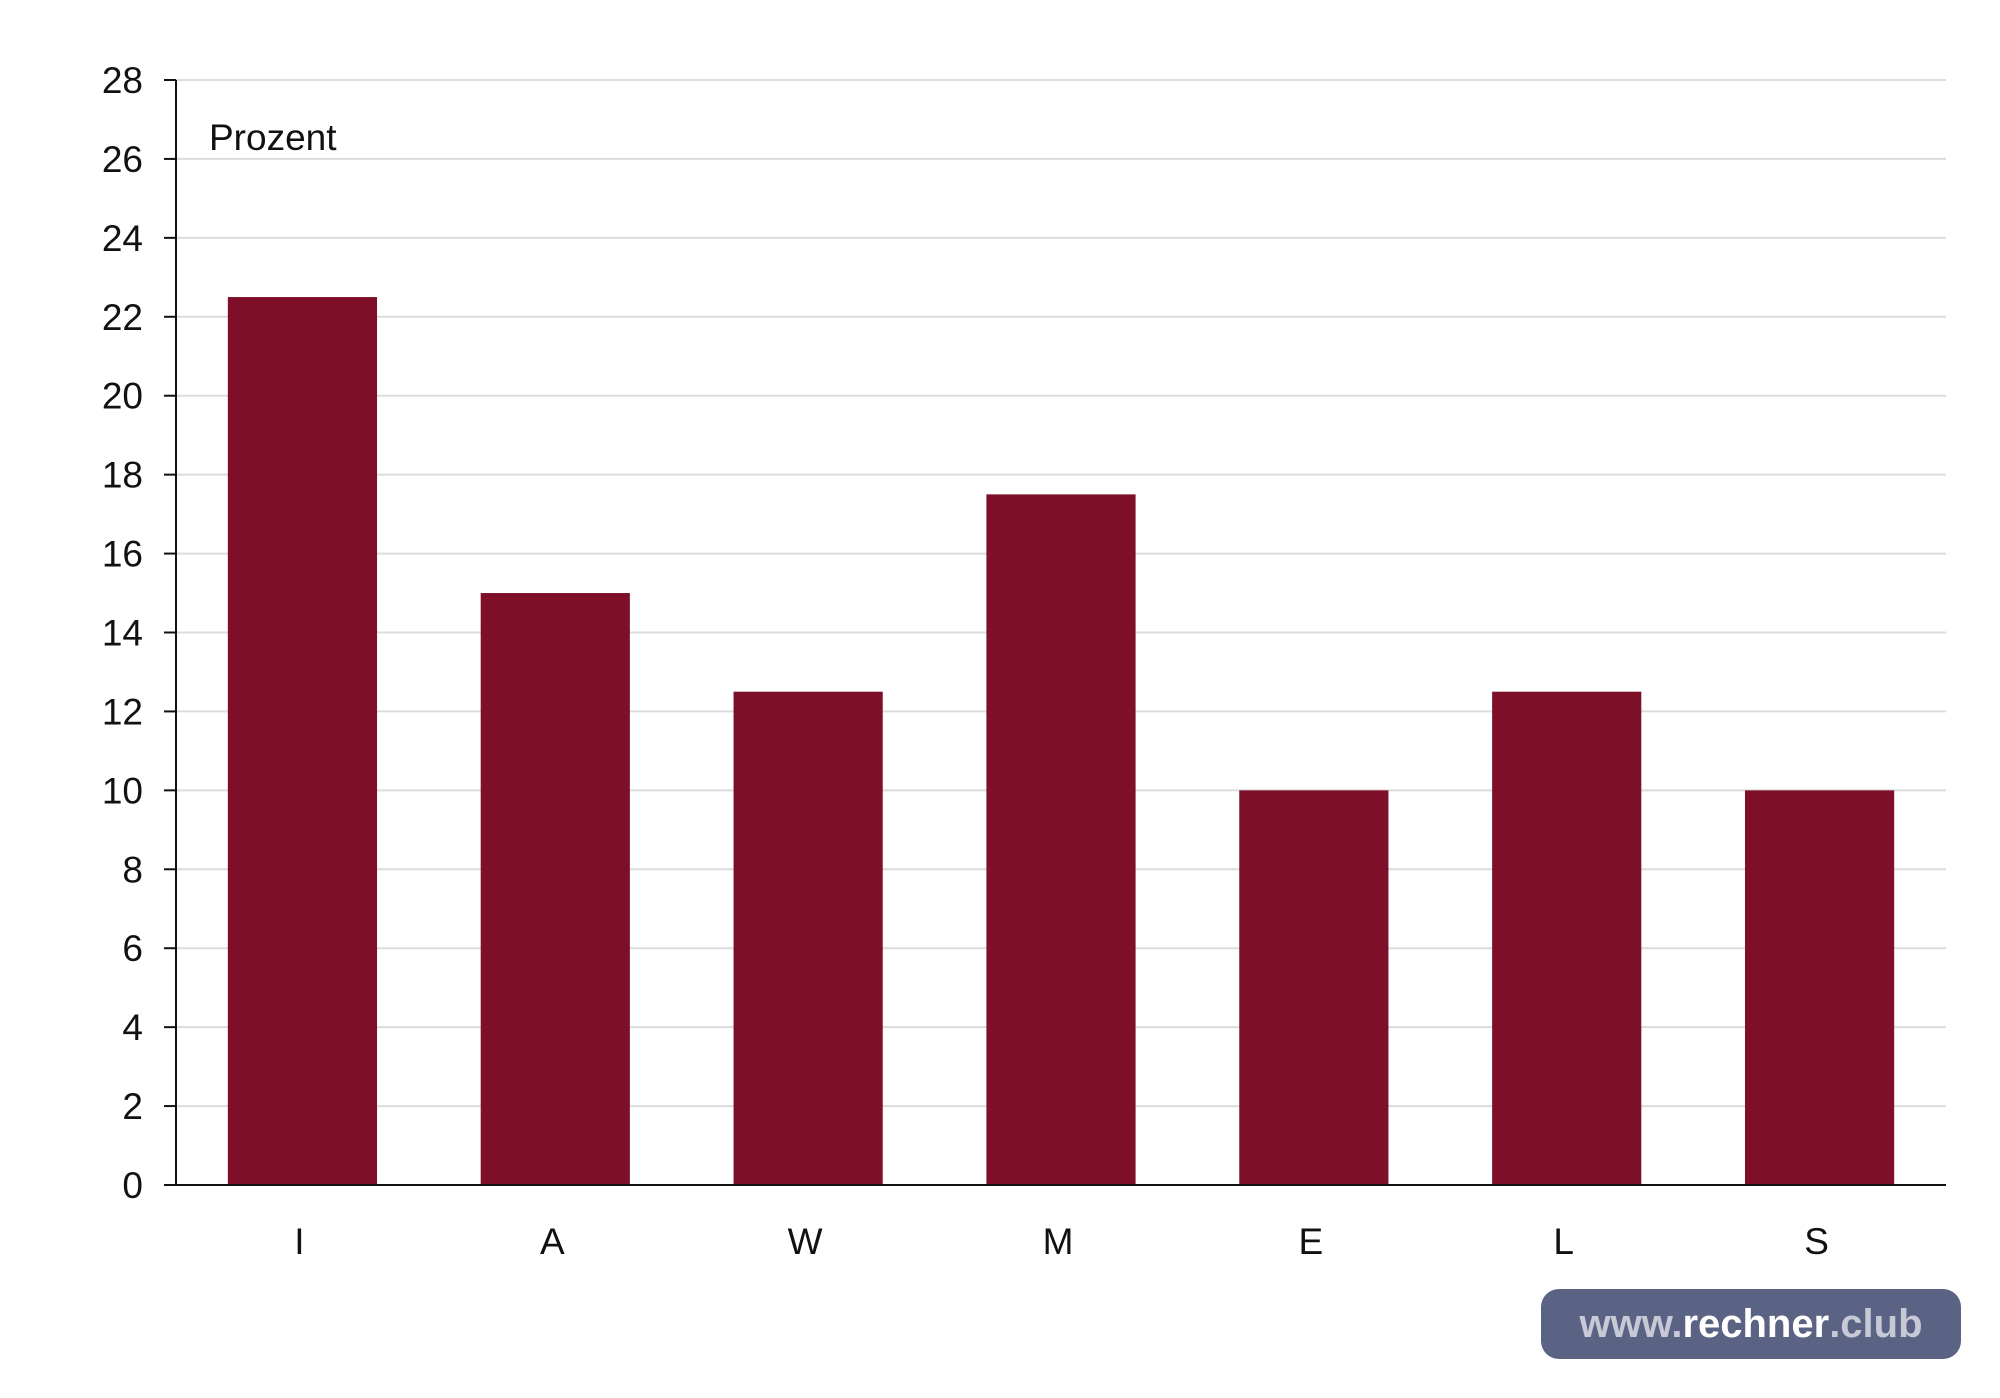 This screenshot has height=1398, width=2000. What do you see at coordinates (1311, 1241) in the screenshot?
I see `x-tick-label: E` at bounding box center [1311, 1241].